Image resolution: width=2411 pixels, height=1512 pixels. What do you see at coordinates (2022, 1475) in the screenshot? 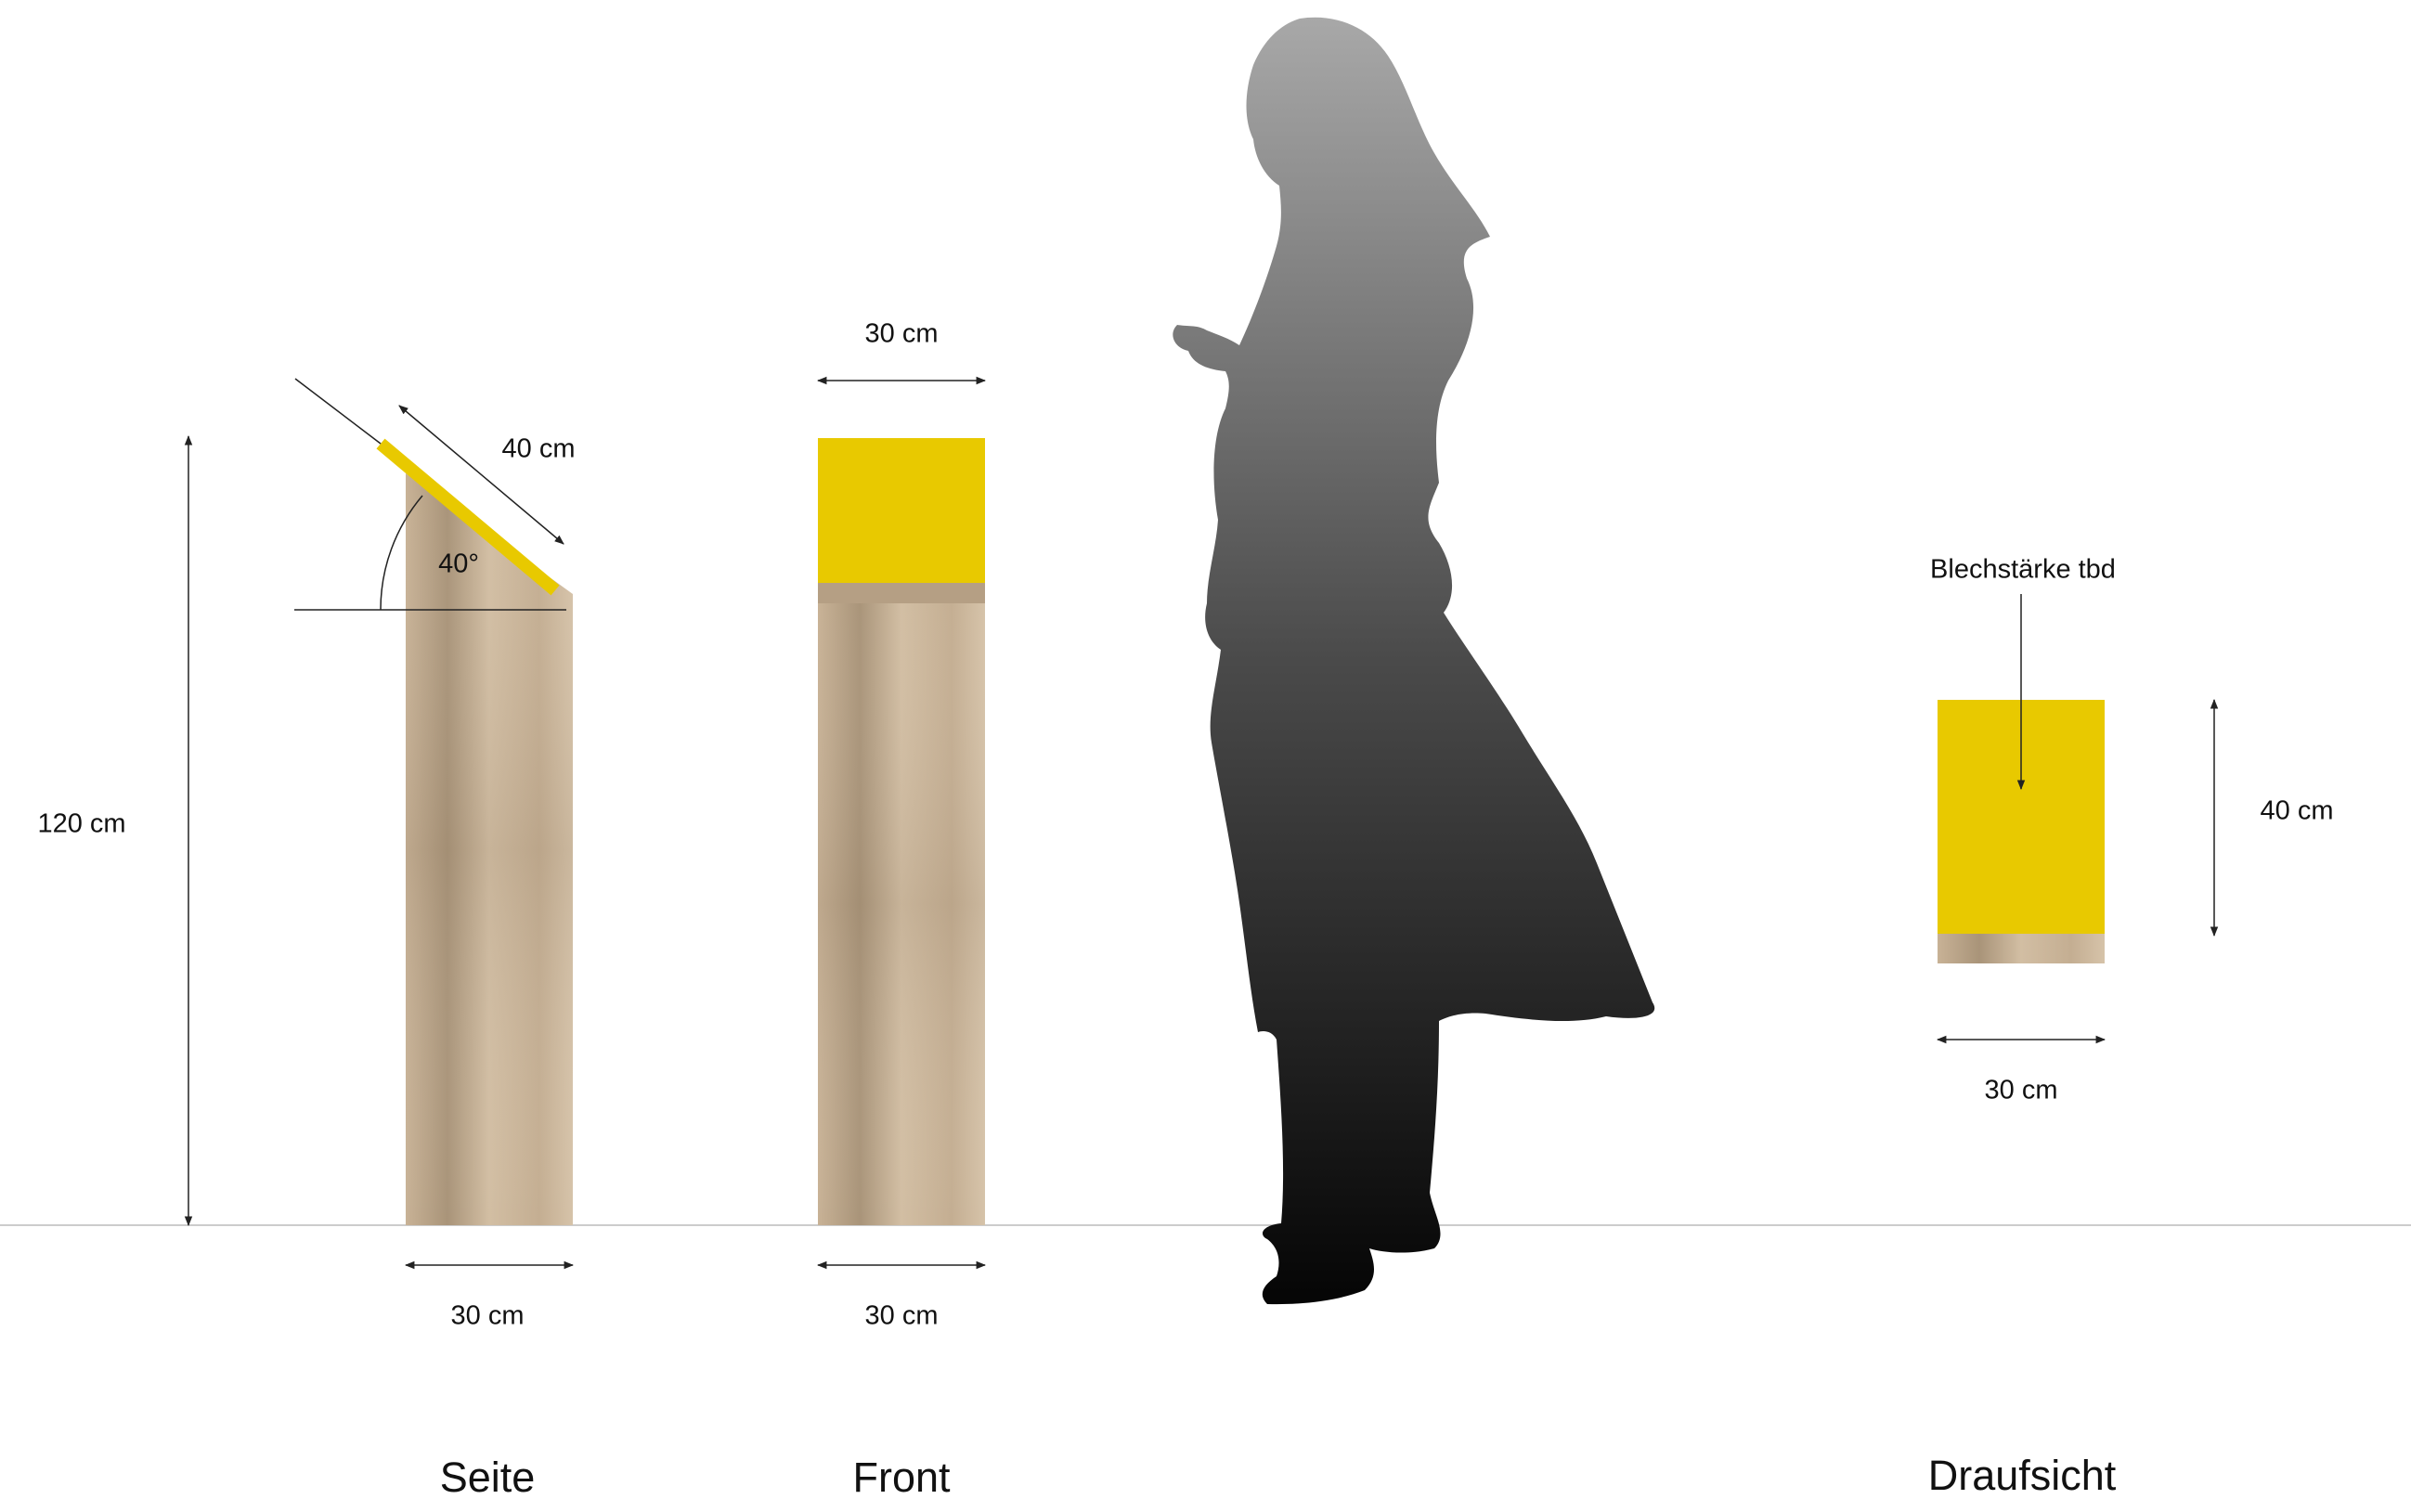
I see `top-view-title: Draufsicht` at bounding box center [2022, 1475].